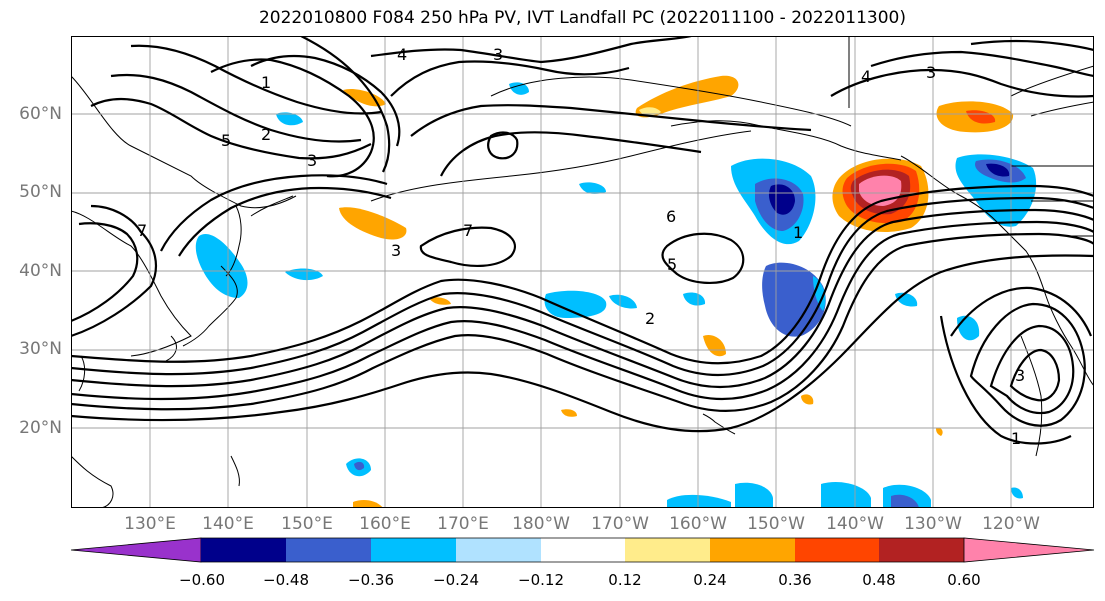 Image resolution: width=1105 pixels, height=601 pixels. What do you see at coordinates (286, 580) in the screenshot?
I see `colorbar-tick: −0.48` at bounding box center [286, 580].